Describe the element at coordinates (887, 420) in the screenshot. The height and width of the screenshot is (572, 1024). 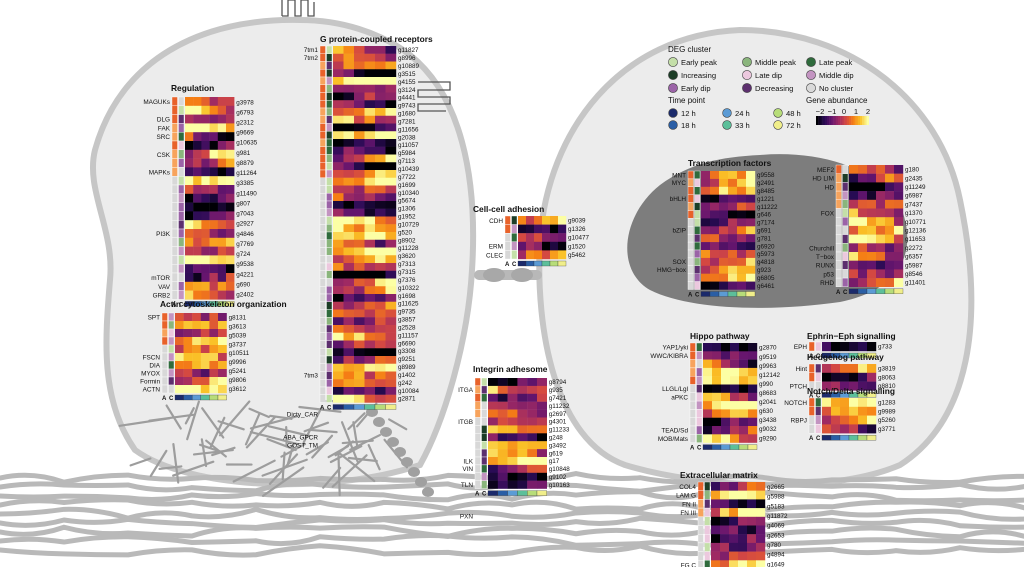
I see `gene-id-label: g5260` at that location.